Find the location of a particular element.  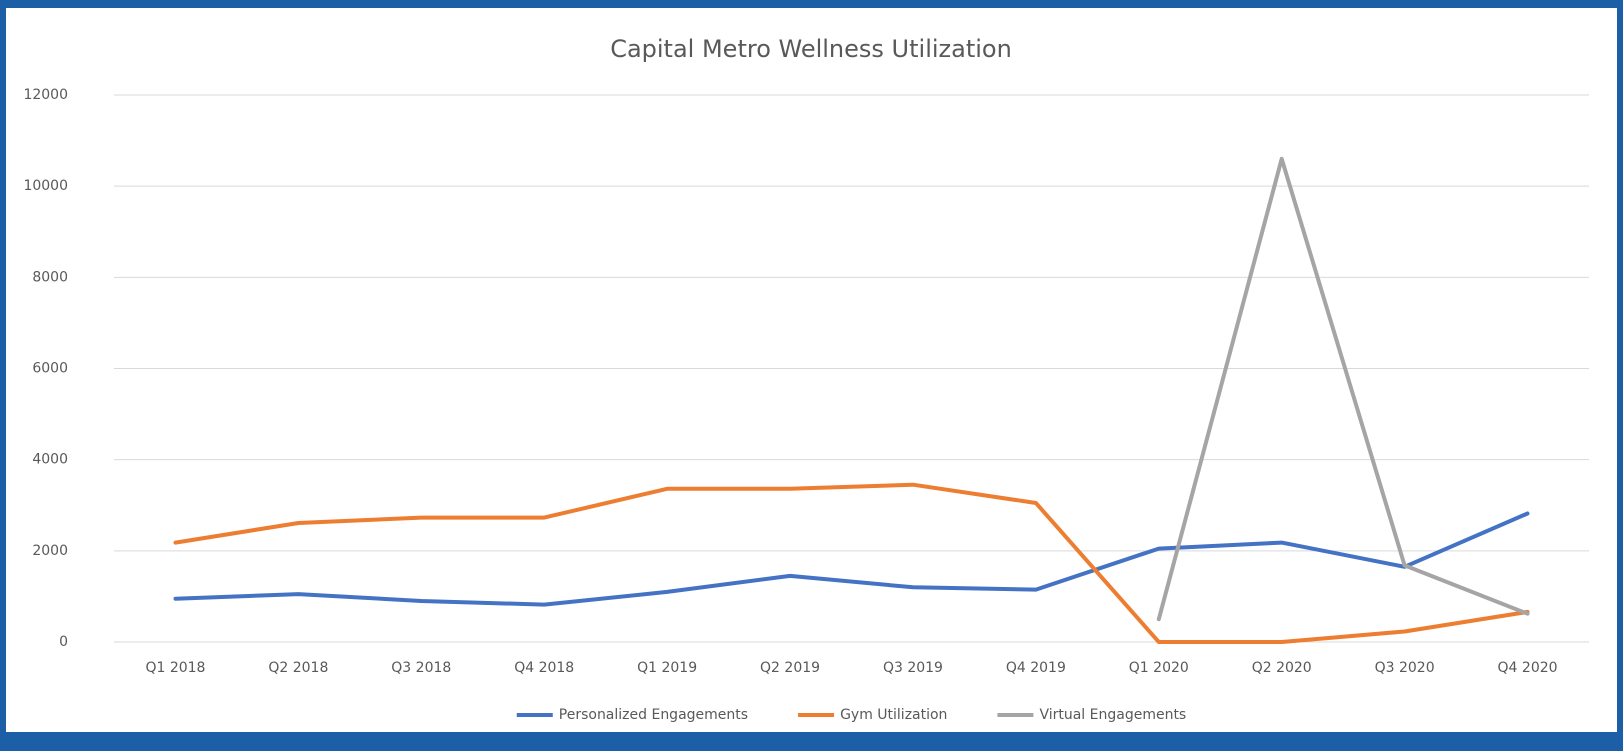

x-tick-label: Q3 2020 is located at coordinates (1405, 668).